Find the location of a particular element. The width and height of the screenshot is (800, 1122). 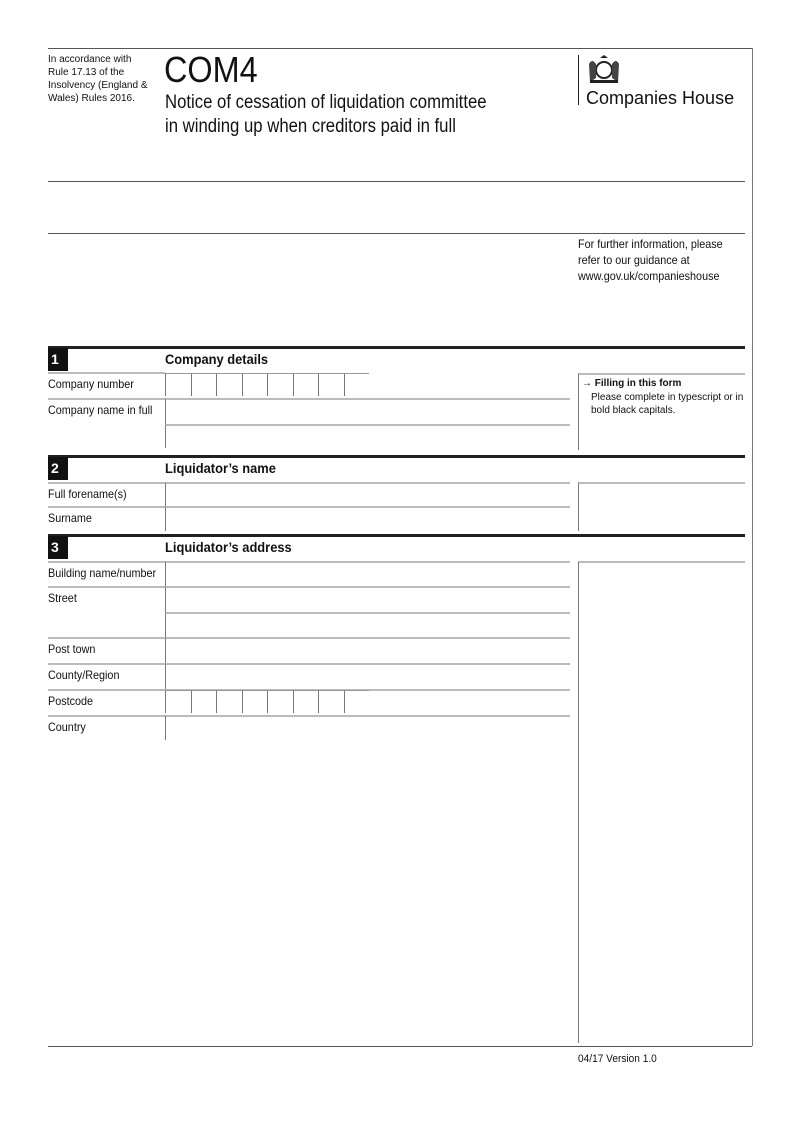

company-number-input is located at coordinates (267, 384).